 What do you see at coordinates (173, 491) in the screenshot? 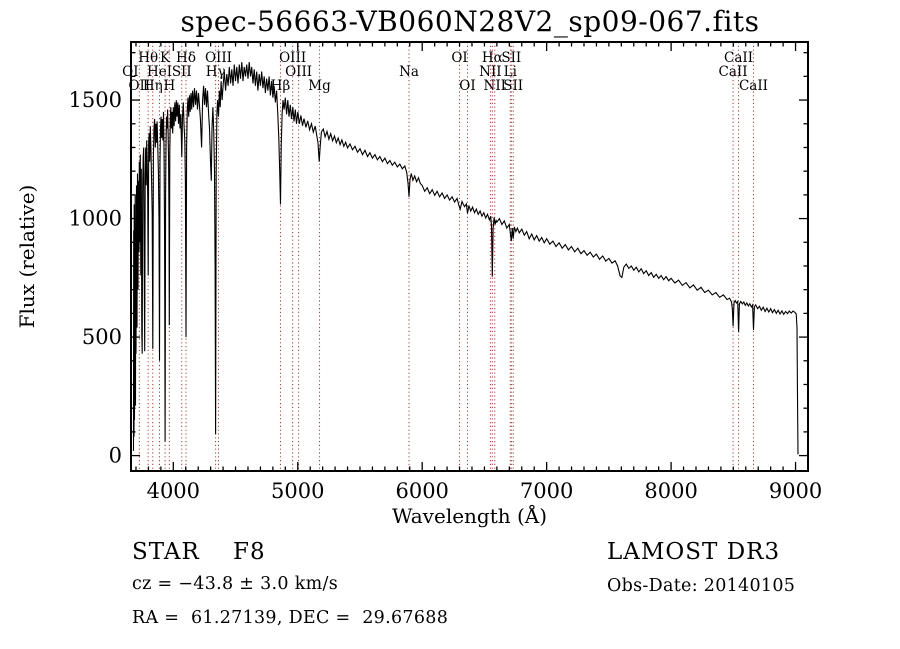
I see `x-tick-label: 4000` at bounding box center [173, 491].